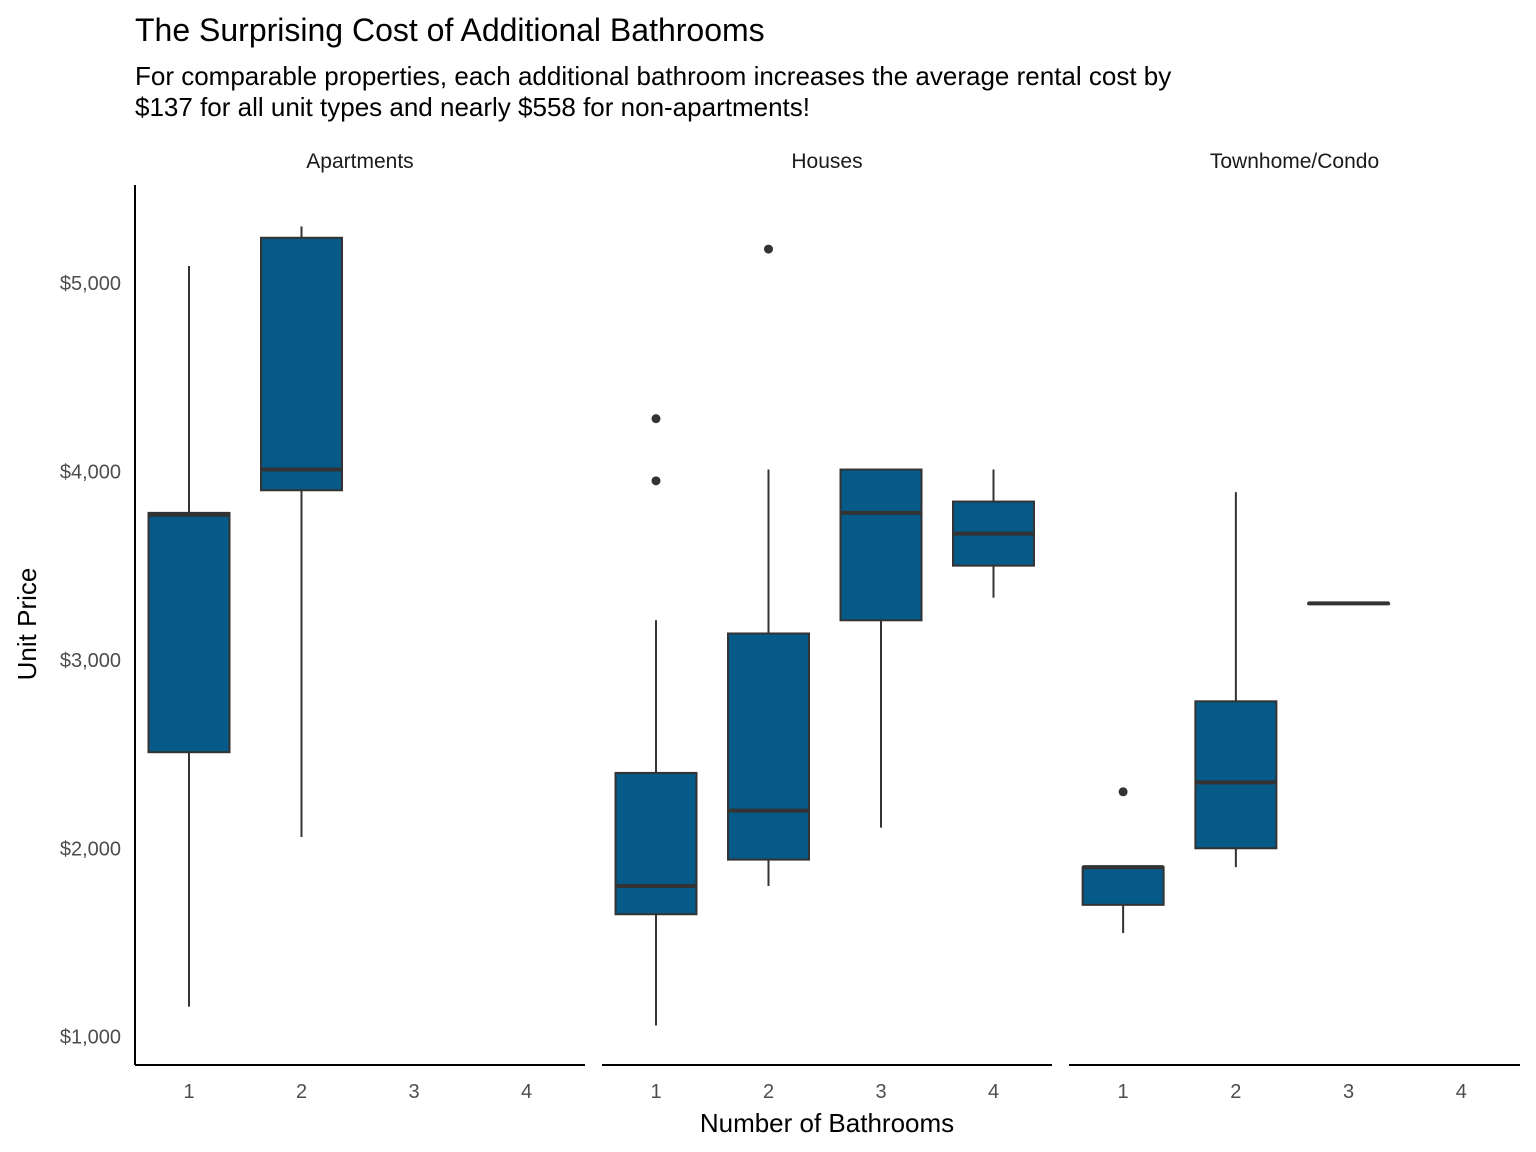 This screenshot has height=1152, width=1536. I want to click on y-tick-label: $2,000, so click(90, 849).